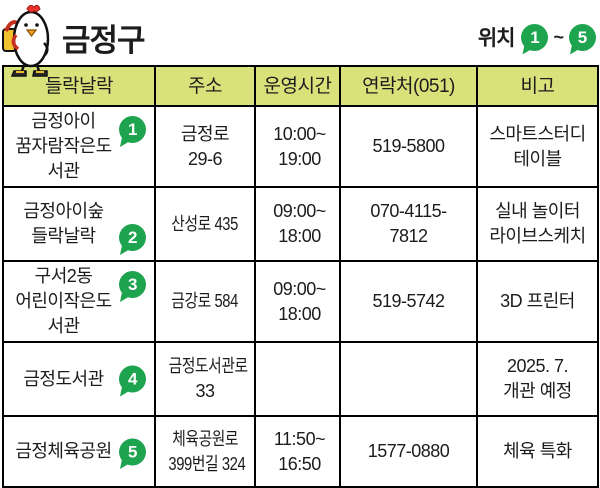  I want to click on column-header-hours: 운영시간, so click(297, 86).